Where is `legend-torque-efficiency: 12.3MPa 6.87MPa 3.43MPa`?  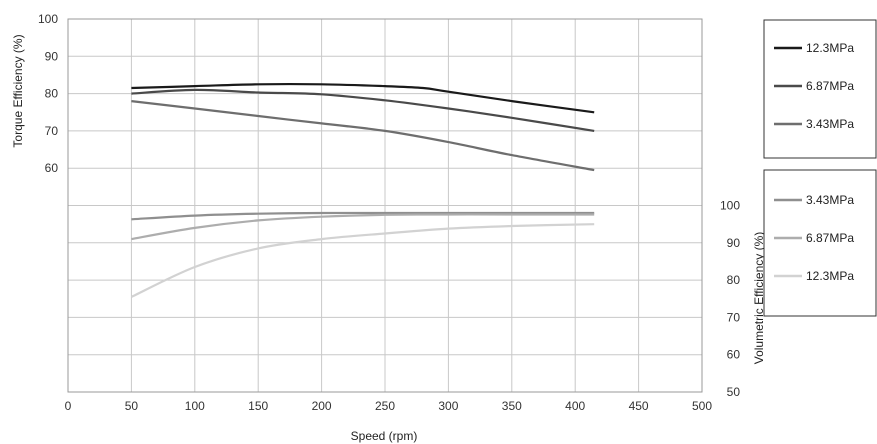 legend-torque-efficiency: 12.3MPa 6.87MPa 3.43MPa is located at coordinates (820, 89).